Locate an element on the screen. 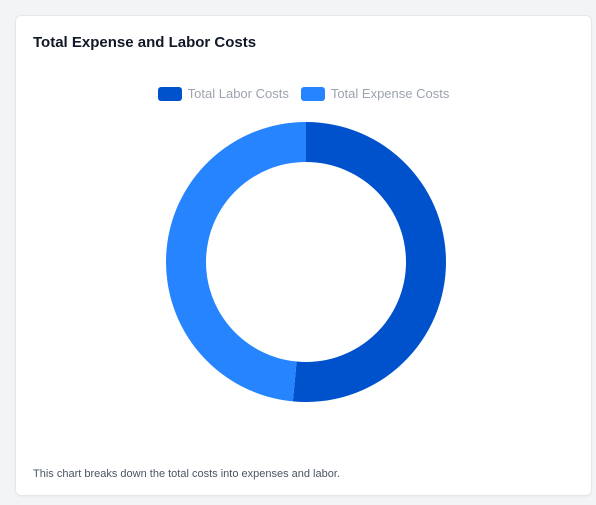 The width and height of the screenshot is (596, 505). donut-slice-labor is located at coordinates (369, 262).